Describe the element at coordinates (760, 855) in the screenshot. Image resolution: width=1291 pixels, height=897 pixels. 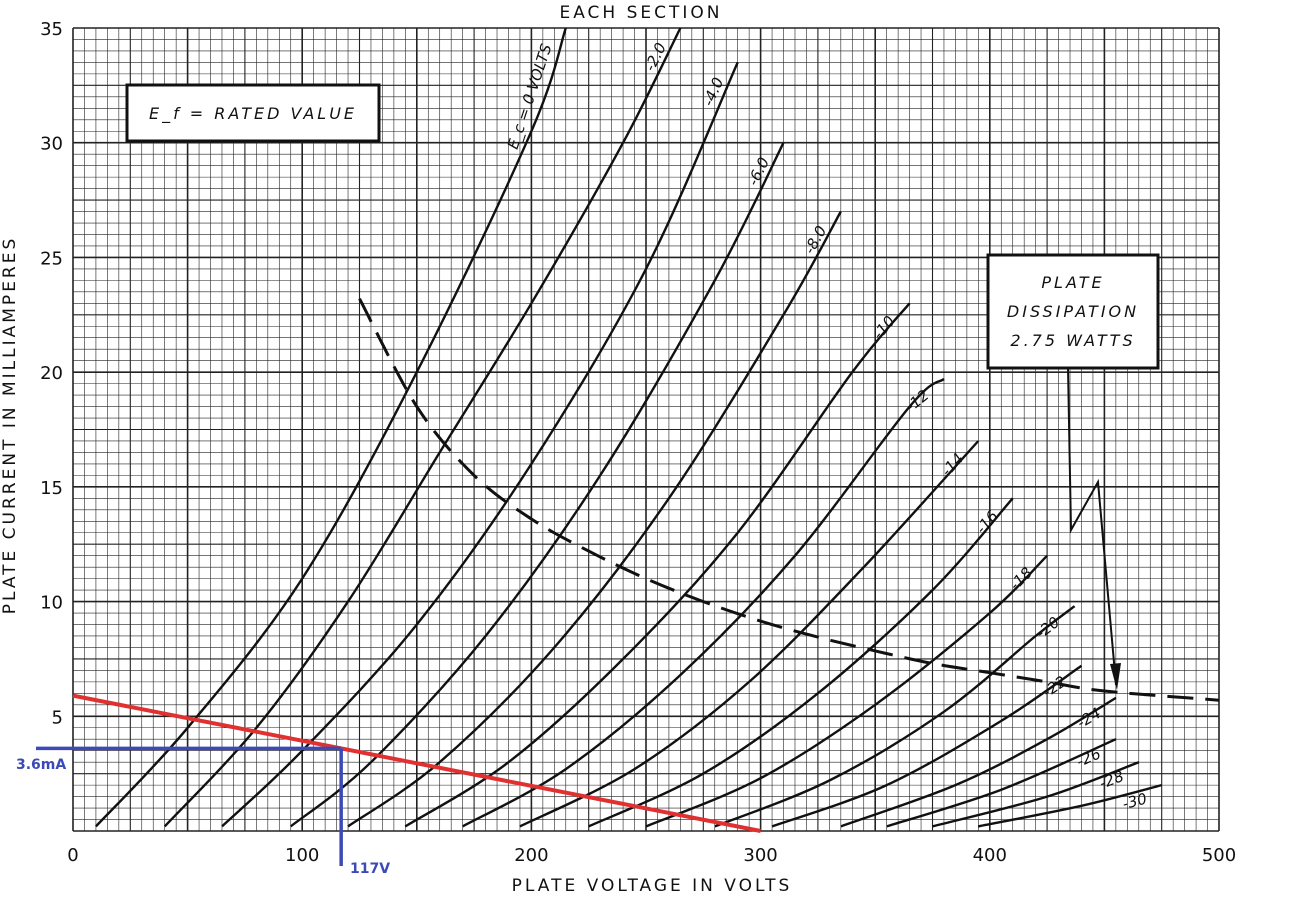
I see `x-tick-label: 300` at that location.